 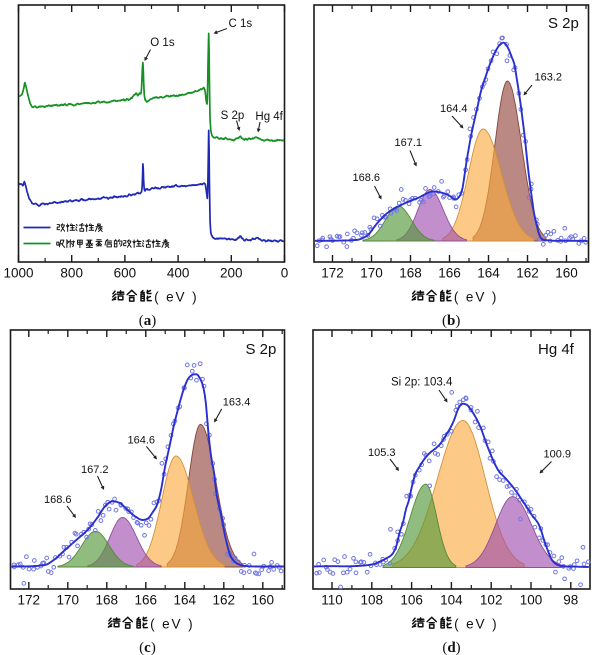 What do you see at coordinates (178, 273) in the screenshot?
I see `svg-text: 400` at bounding box center [178, 273].